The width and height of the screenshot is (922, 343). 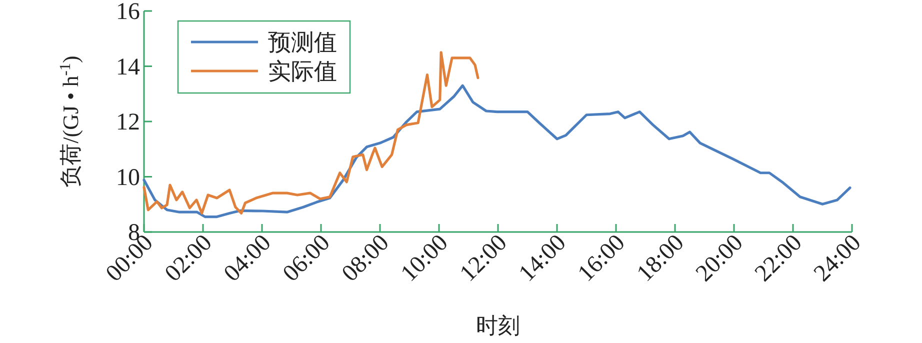 What do you see at coordinates (128, 12) in the screenshot?
I see `y-tick-label: 16` at bounding box center [128, 12].